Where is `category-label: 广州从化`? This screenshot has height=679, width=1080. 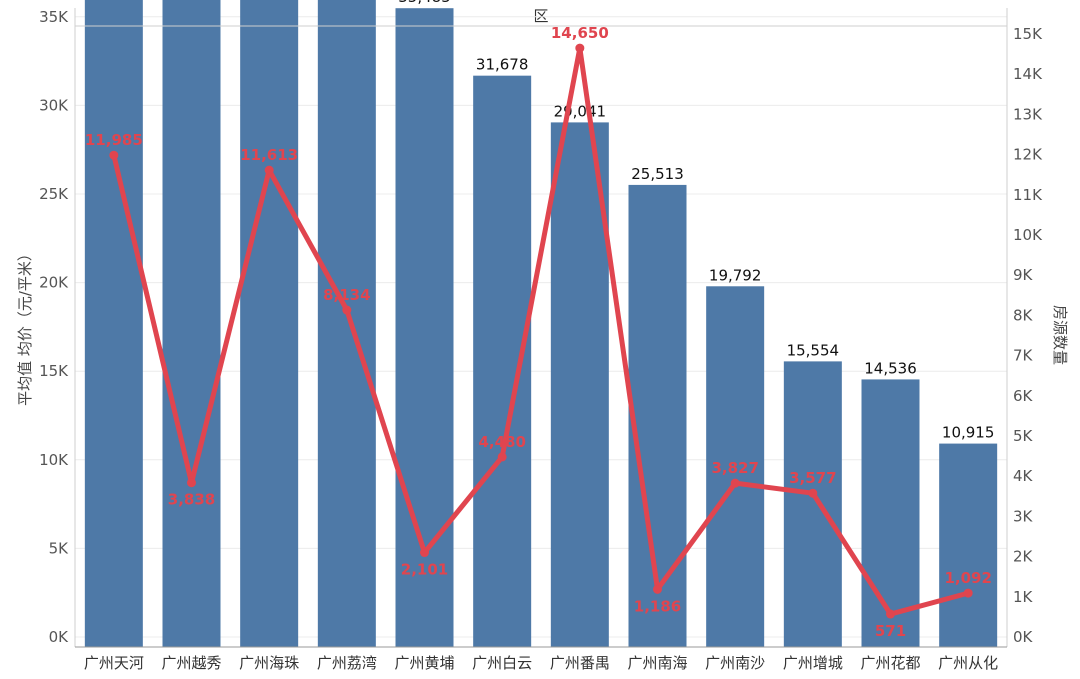 category-label: 广州从化 is located at coordinates (968, 663).